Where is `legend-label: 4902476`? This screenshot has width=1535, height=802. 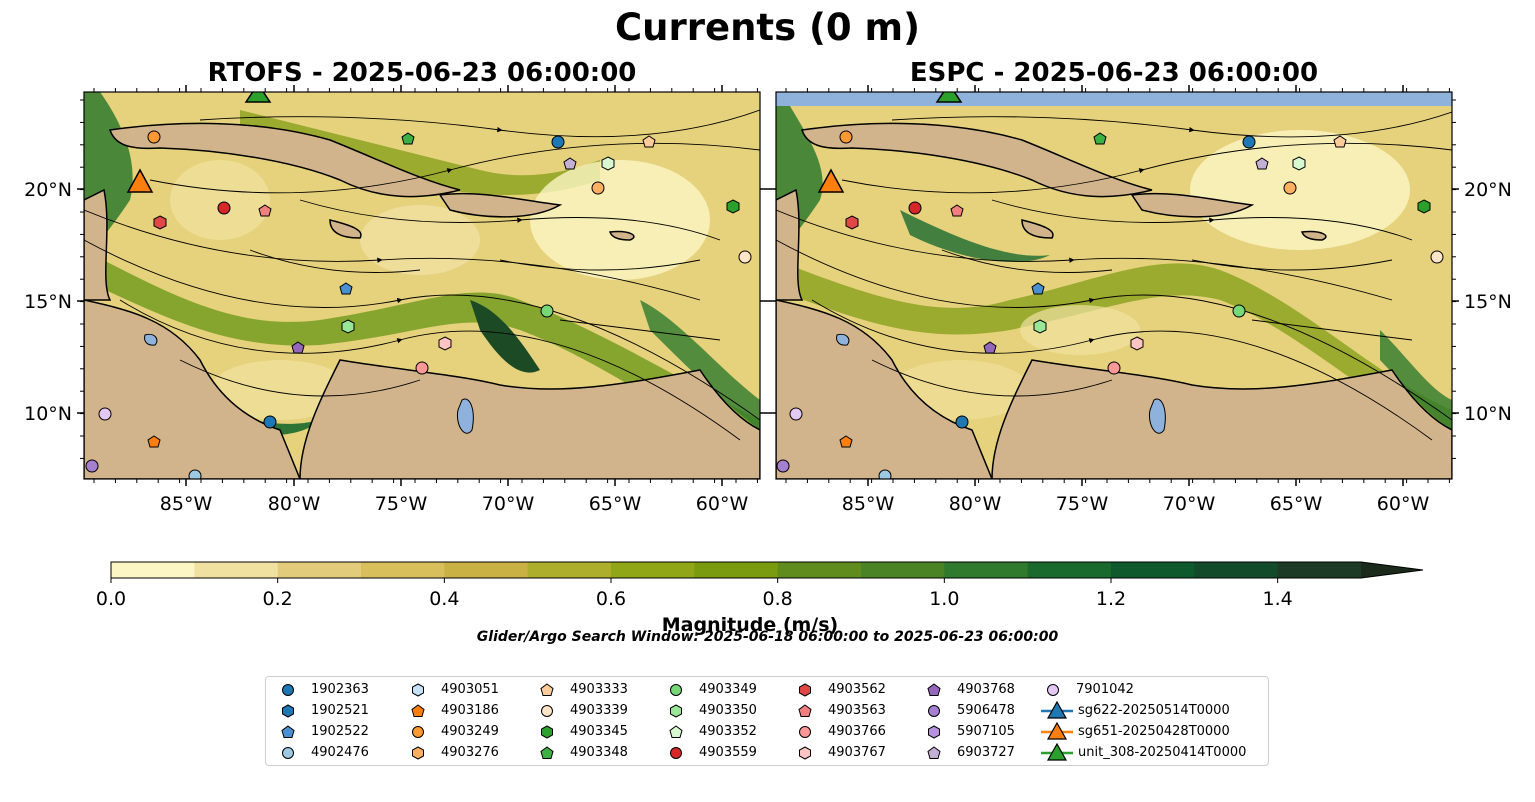 legend-label: 4902476 is located at coordinates (340, 752).